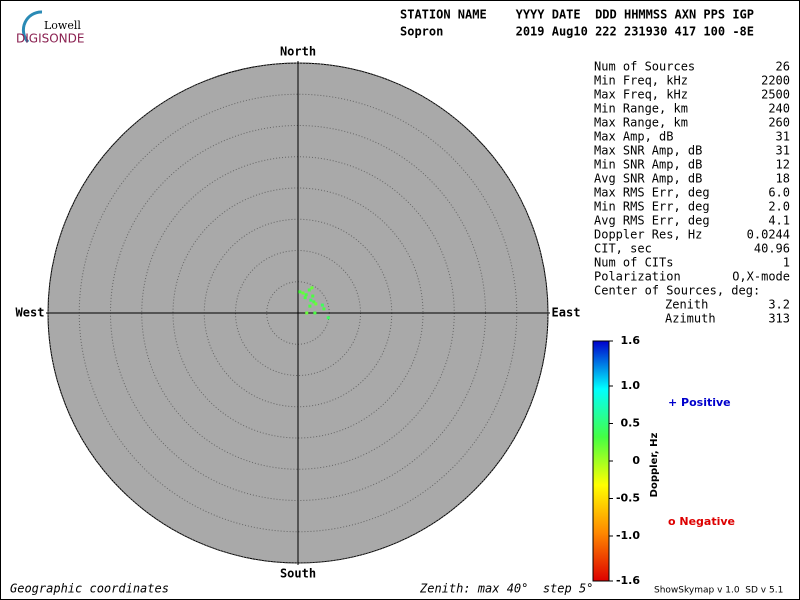 The image size is (800, 600). Describe the element at coordinates (566, 313) in the screenshot. I see `direction-label: East` at that location.